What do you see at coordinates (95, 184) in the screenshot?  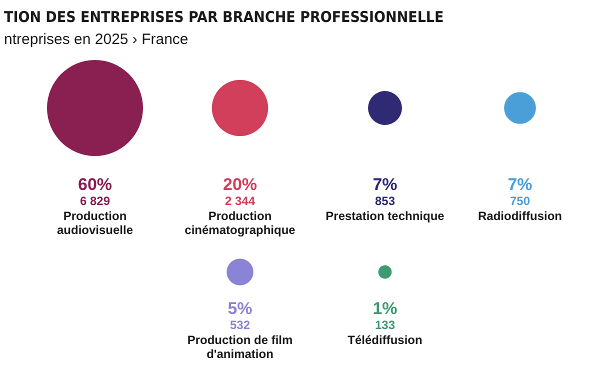 I see `text: 60%` at bounding box center [95, 184].